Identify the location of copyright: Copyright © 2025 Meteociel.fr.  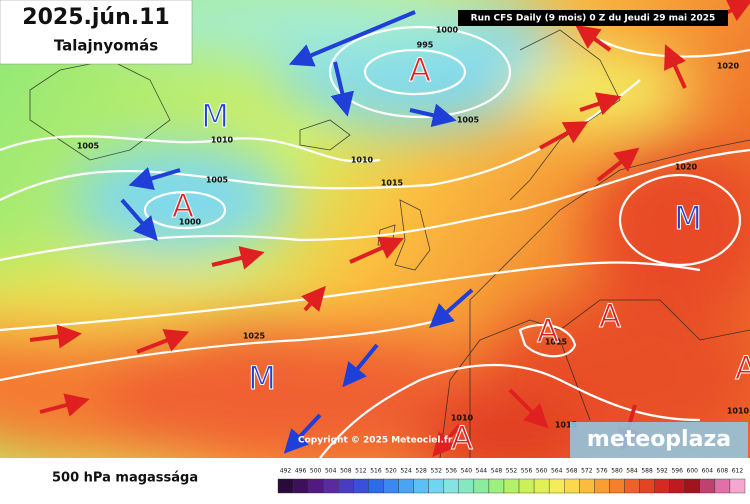
(375, 441).